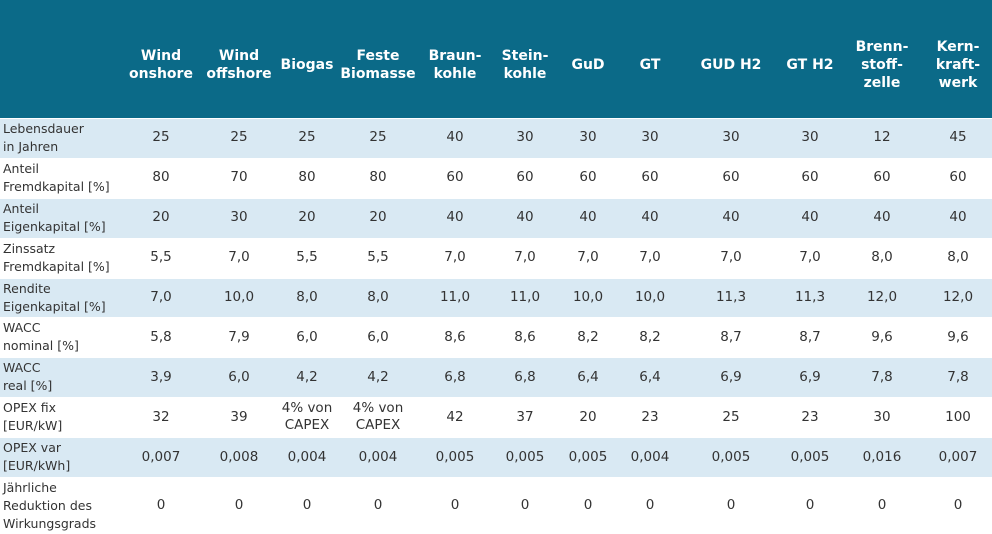 This screenshot has width=992, height=534. Describe the element at coordinates (731, 297) in the screenshot. I see `table-cell: 11,3` at that location.